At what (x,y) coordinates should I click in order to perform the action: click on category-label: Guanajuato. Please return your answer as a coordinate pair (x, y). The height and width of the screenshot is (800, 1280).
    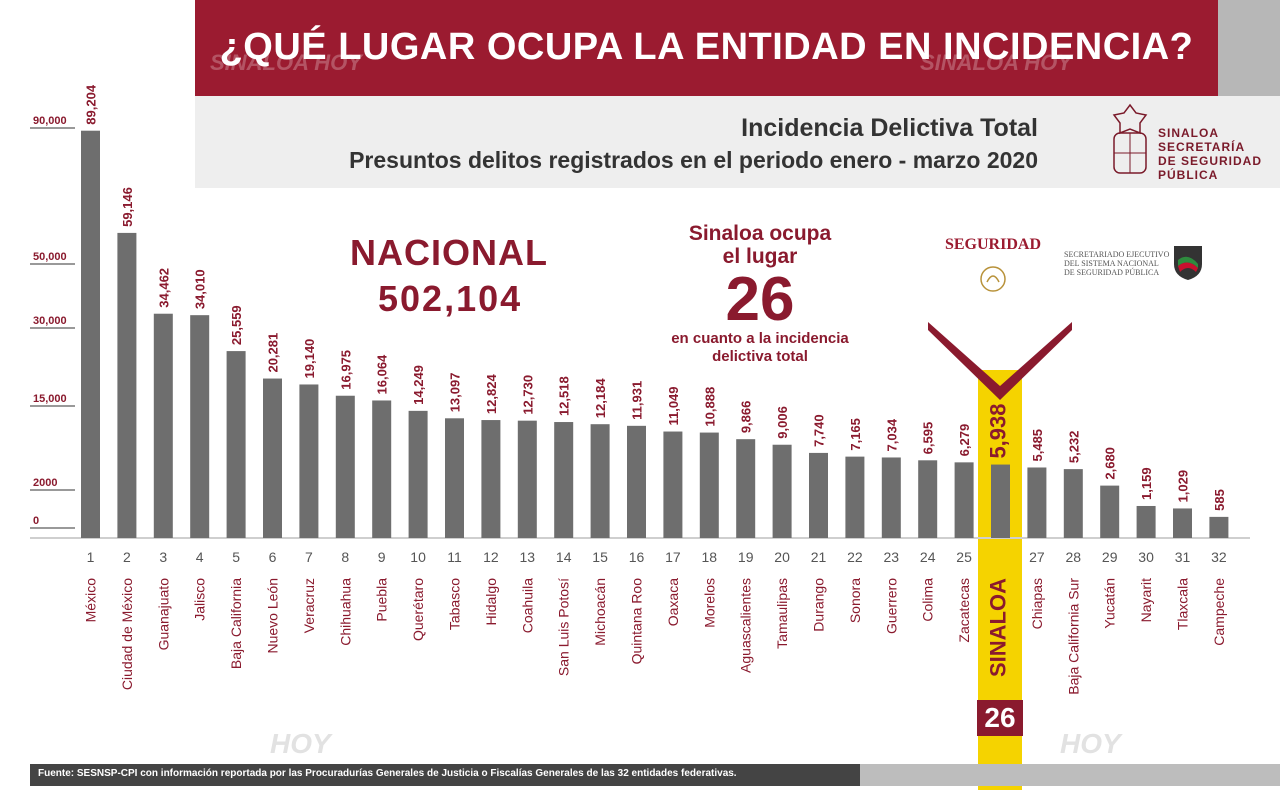
    Looking at the image, I should click on (163, 614).